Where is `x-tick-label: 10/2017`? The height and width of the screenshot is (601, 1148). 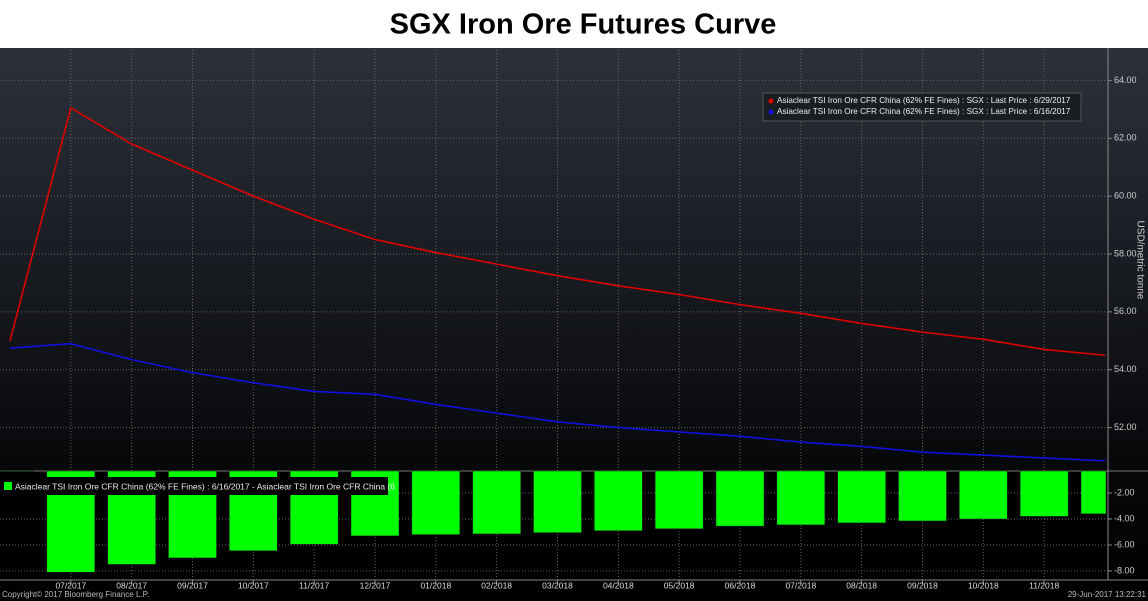 x-tick-label: 10/2017 is located at coordinates (253, 585).